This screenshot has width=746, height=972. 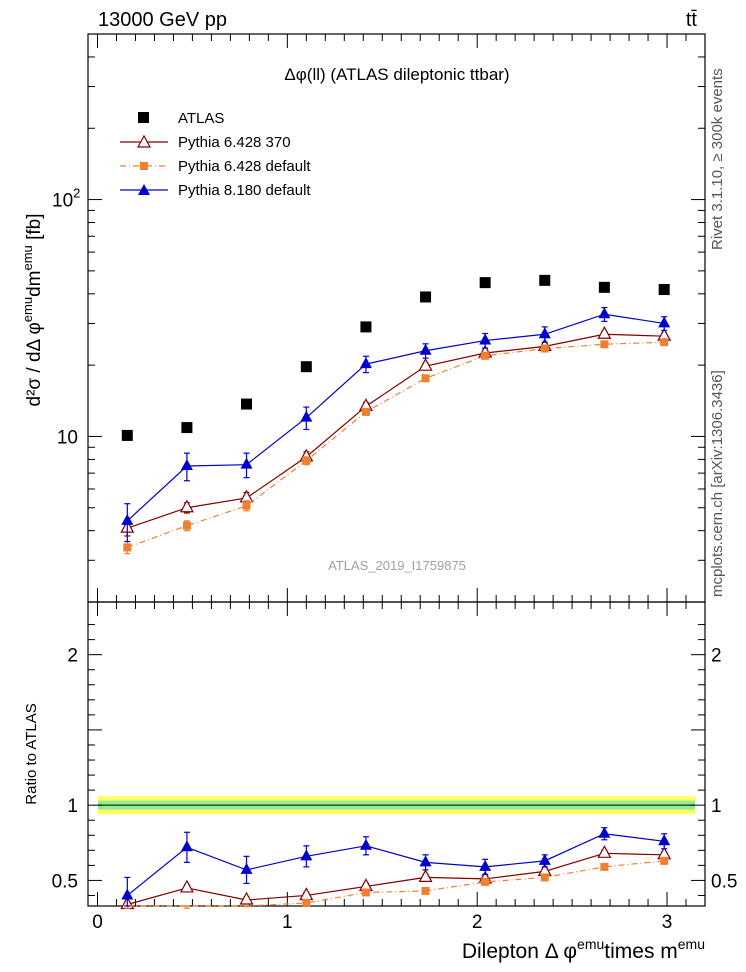 What do you see at coordinates (144, 189) in the screenshot?
I see `legend-marker-pythia8-default` at bounding box center [144, 189].